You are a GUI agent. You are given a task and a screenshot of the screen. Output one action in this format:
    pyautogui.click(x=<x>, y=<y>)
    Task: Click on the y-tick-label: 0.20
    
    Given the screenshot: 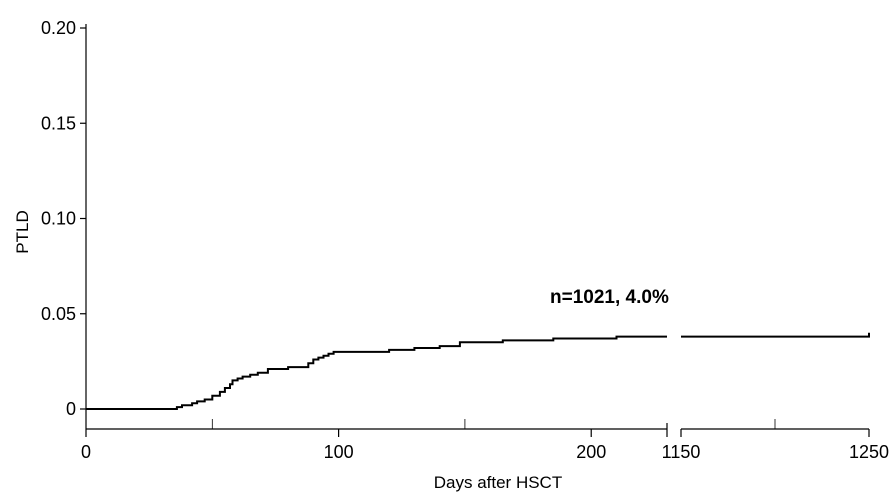 What is the action you would take?
    pyautogui.click(x=58, y=28)
    